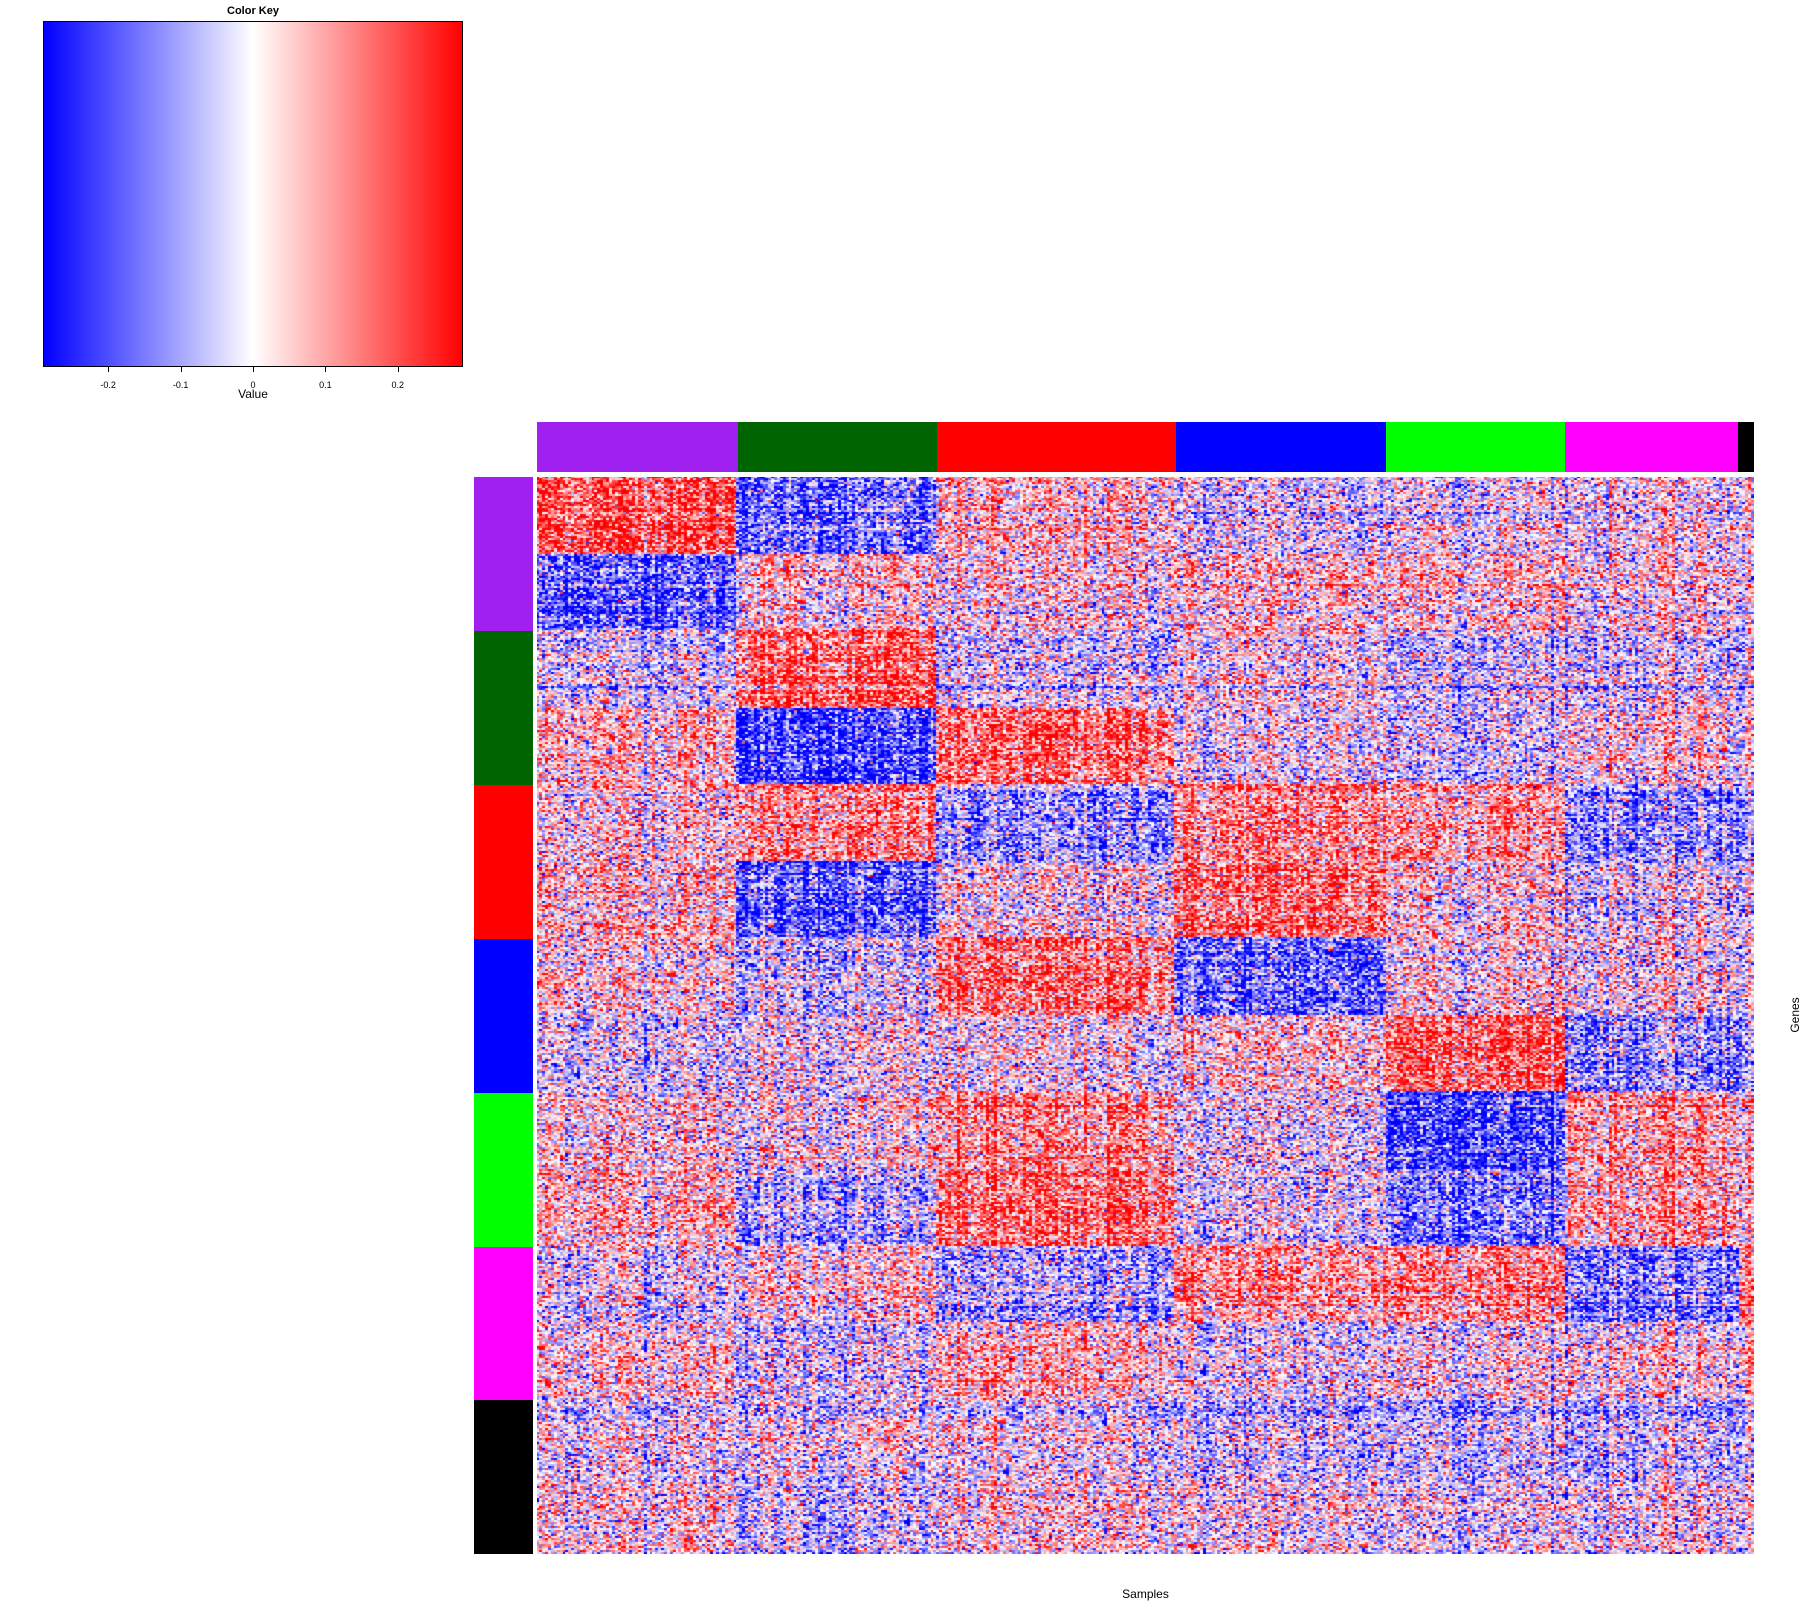  I want to click on column-cluster-bar, so click(1146, 447).